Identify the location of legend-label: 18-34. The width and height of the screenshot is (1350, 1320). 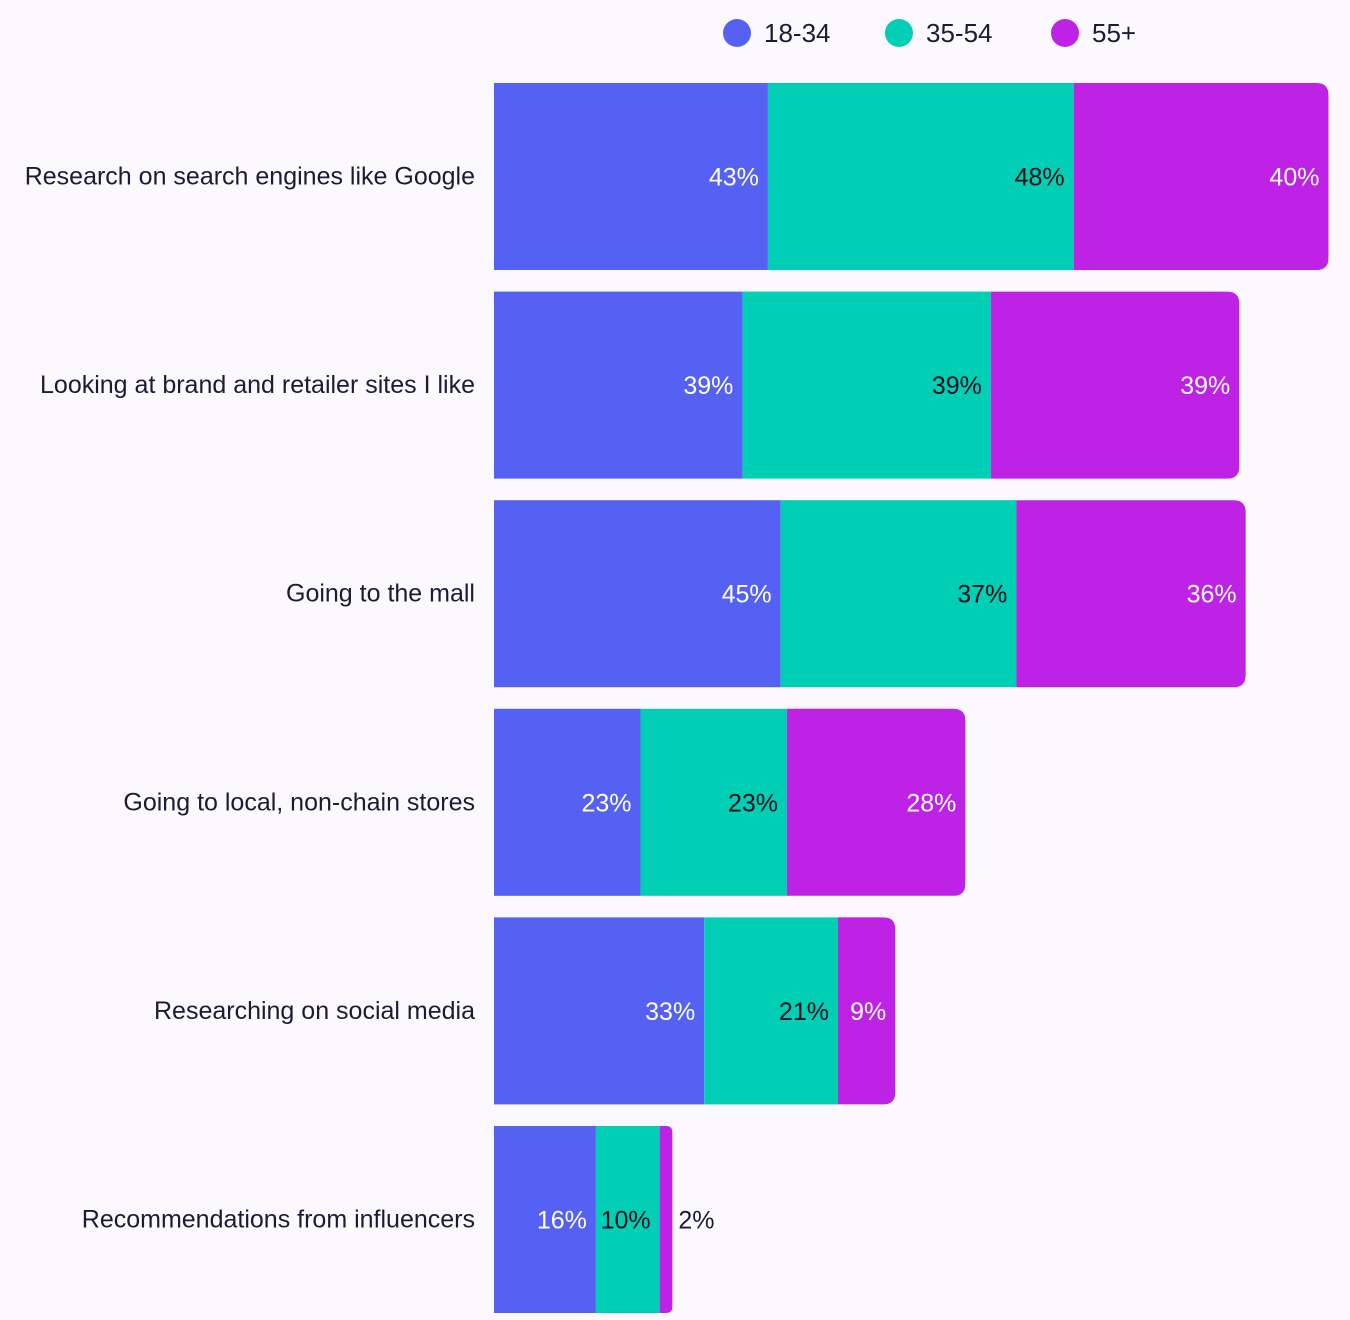
(797, 33).